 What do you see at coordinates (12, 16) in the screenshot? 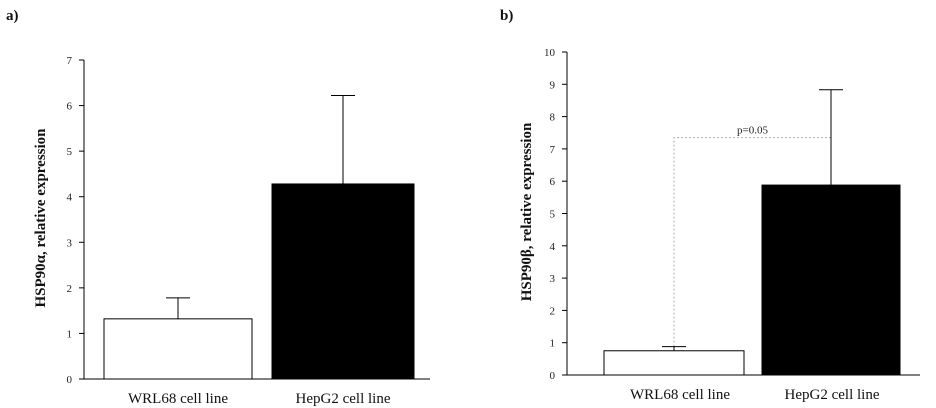
I see `panel-a-label: a)` at bounding box center [12, 16].